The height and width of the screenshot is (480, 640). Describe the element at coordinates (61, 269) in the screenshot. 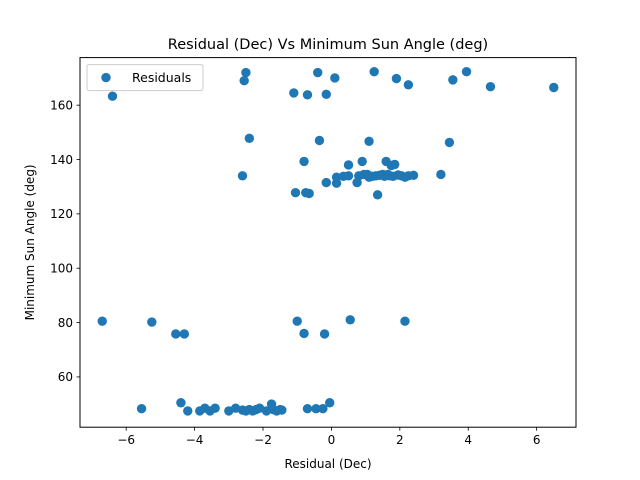

I see `y-tick-label: 100` at that location.